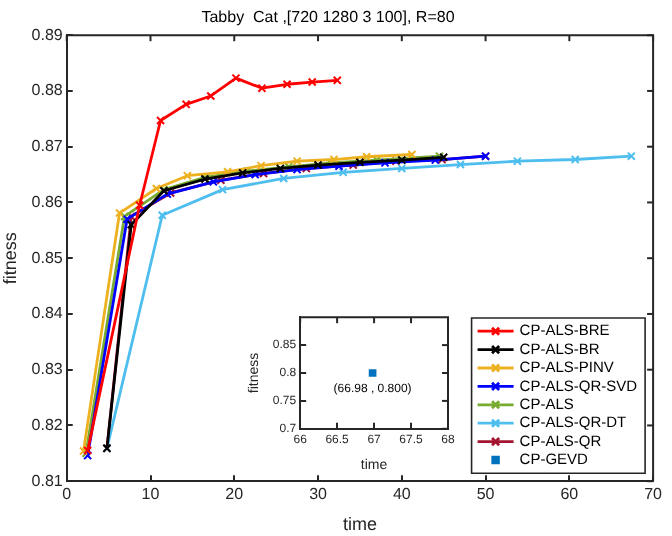 The width and height of the screenshot is (672, 536). I want to click on y-tick-label: 0.87, so click(47, 146).